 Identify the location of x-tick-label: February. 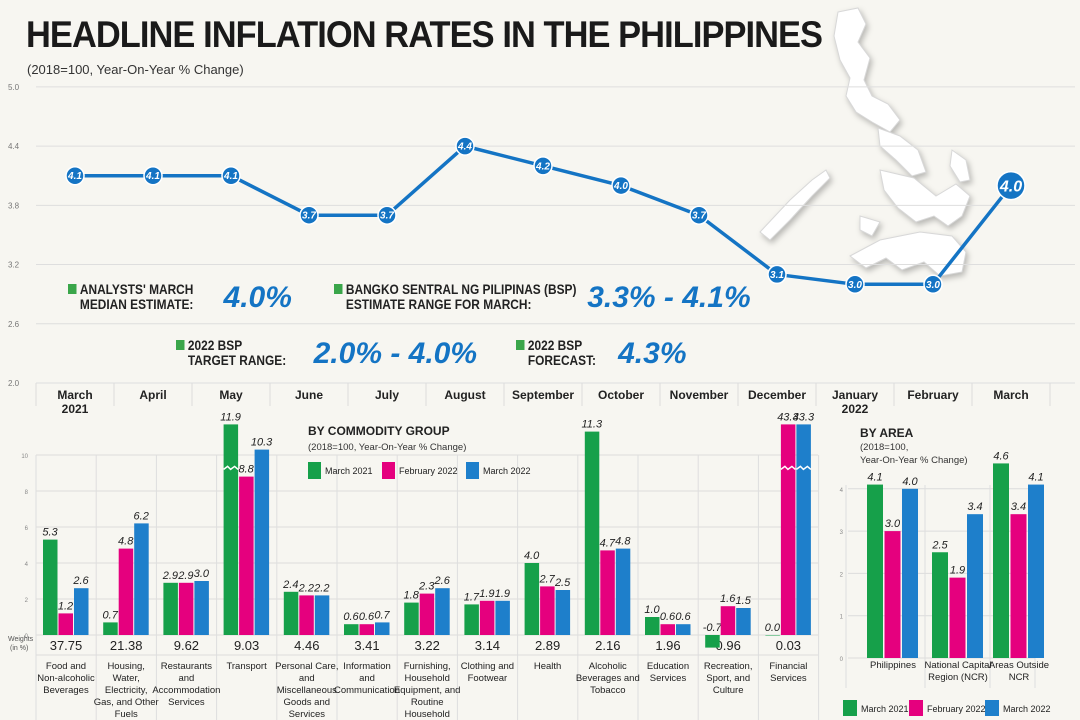
(933, 395).